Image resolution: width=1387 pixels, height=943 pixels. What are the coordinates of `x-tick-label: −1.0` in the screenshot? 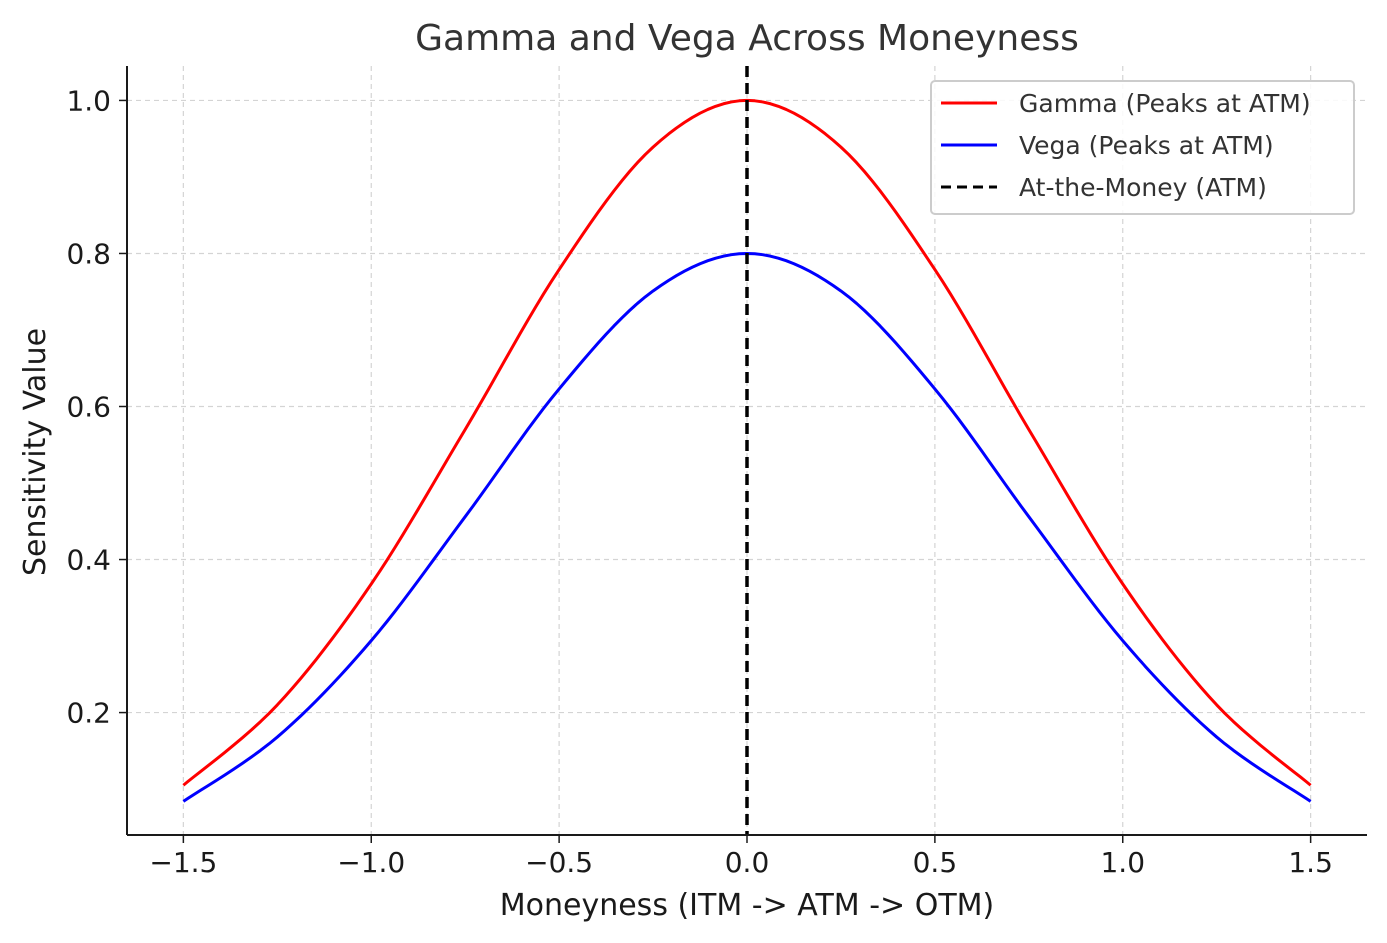 It's located at (371, 862).